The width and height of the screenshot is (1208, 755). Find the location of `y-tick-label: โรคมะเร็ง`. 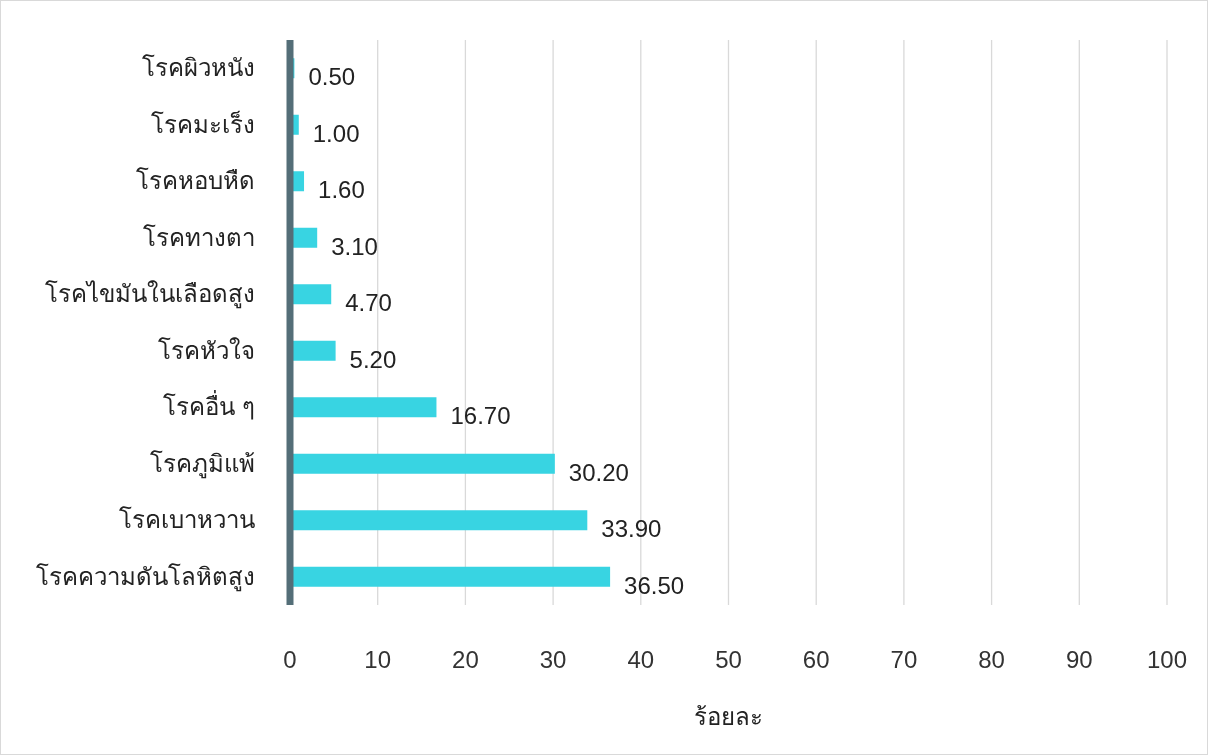

y-tick-label: โรคมะเร็ง is located at coordinates (203, 123).